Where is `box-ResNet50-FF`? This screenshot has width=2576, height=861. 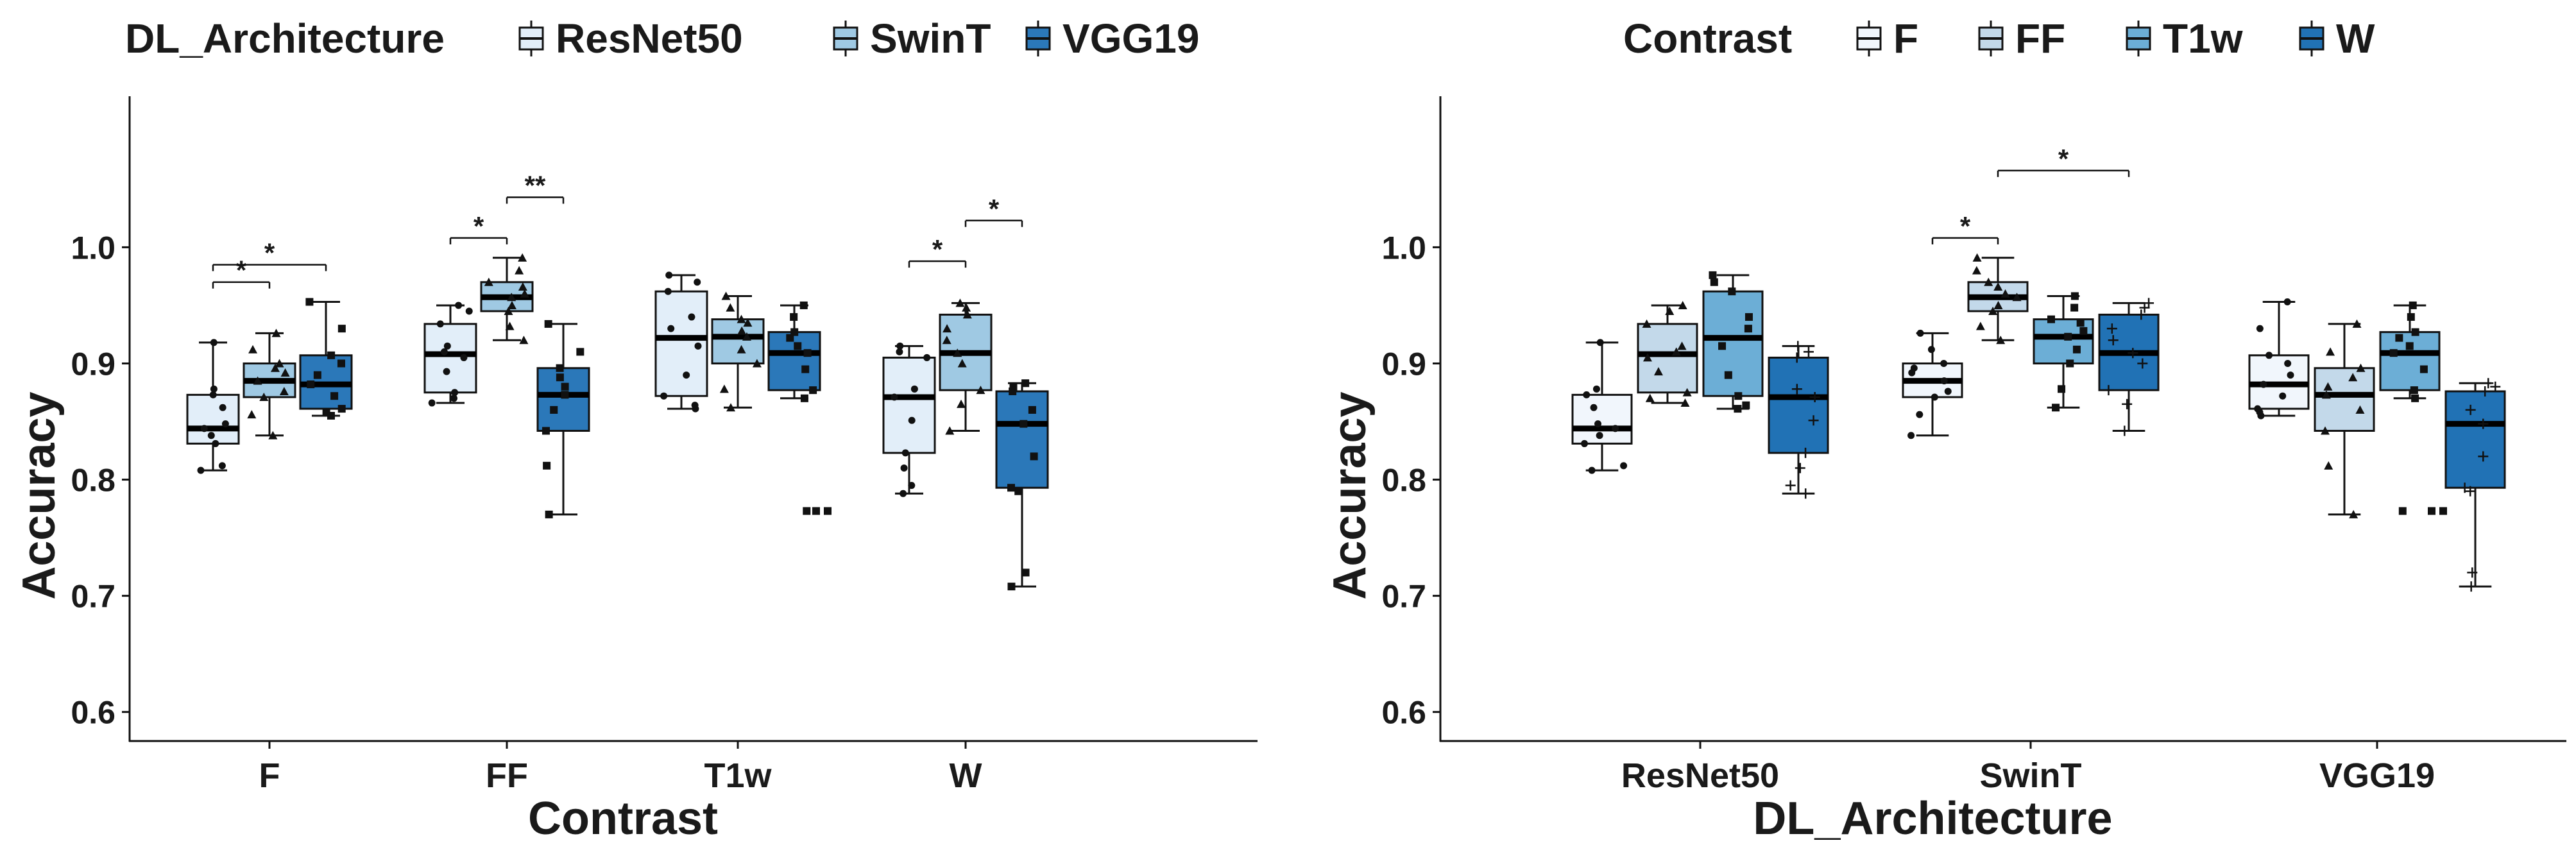
box-ResNet50-FF is located at coordinates (450, 354).